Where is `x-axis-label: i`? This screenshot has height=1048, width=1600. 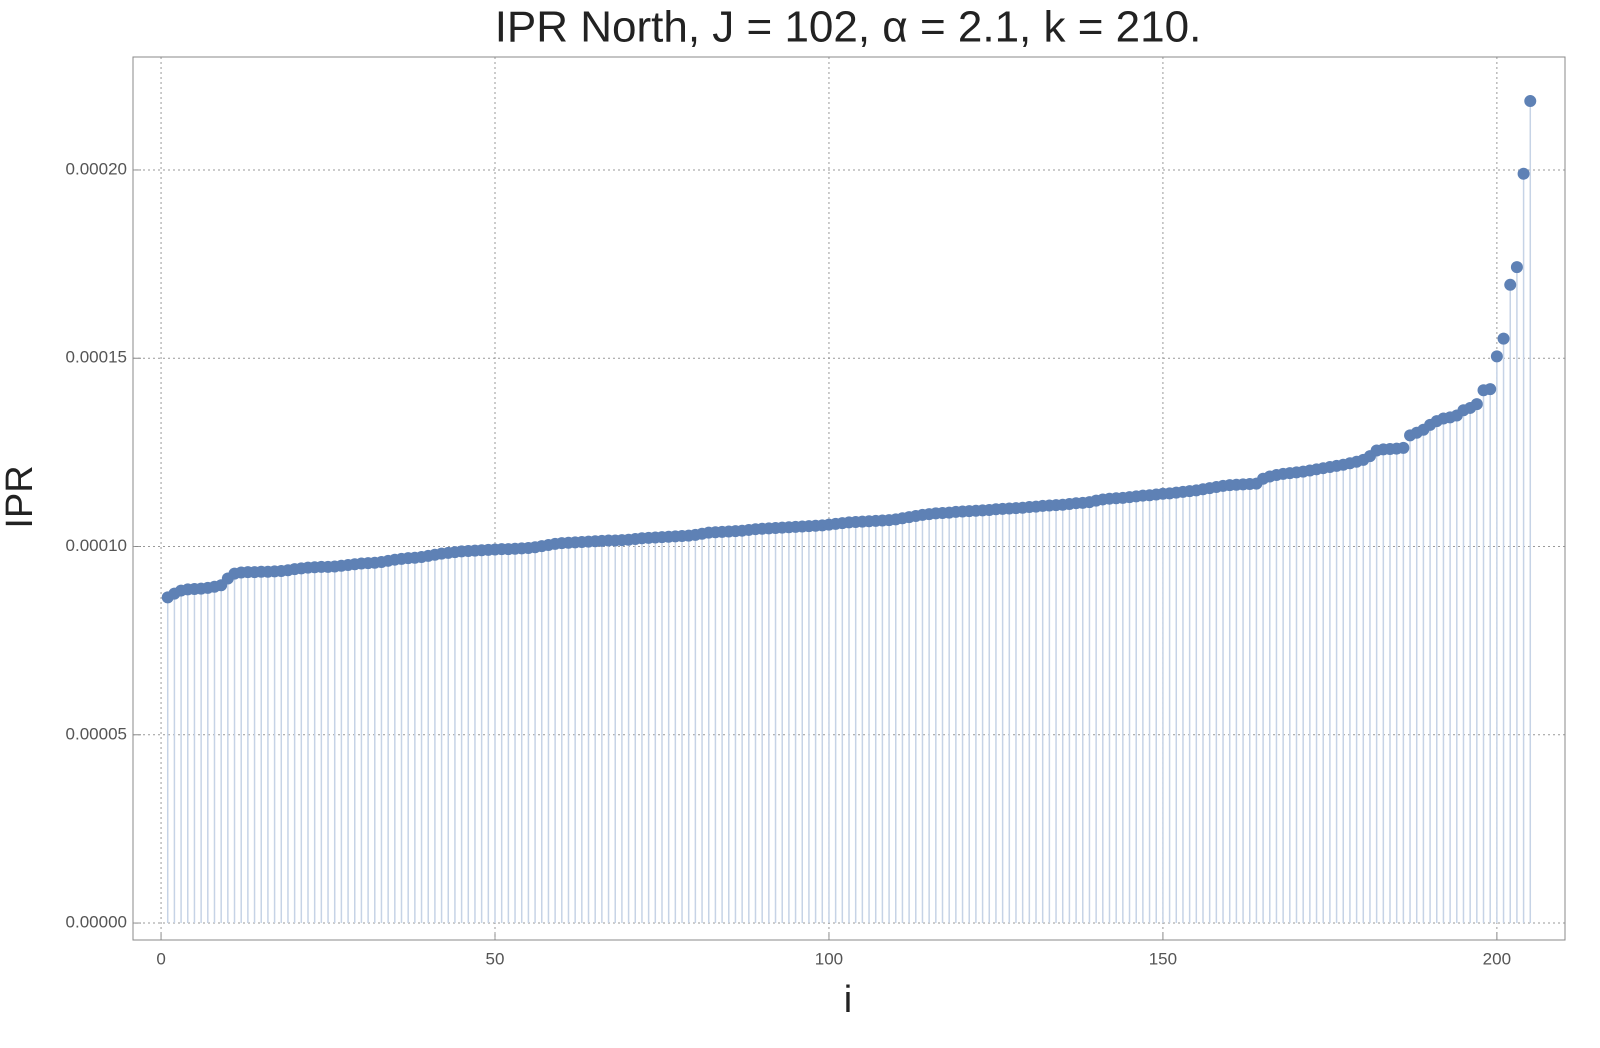
x-axis-label: i is located at coordinates (848, 1000).